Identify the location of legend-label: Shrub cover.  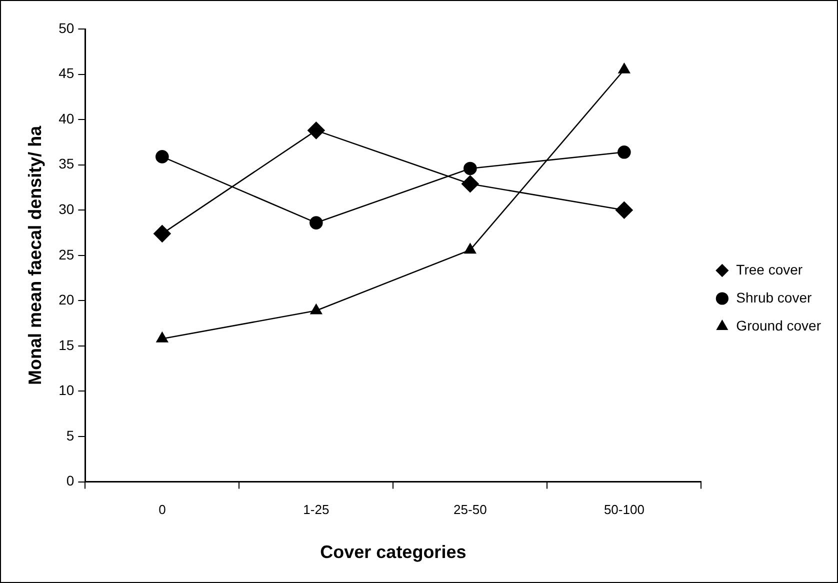
(774, 297).